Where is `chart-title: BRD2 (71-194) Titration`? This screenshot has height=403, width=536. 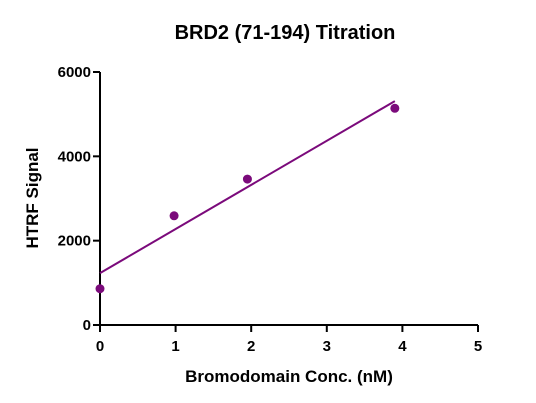 chart-title: BRD2 (71-194) Titration is located at coordinates (285, 33).